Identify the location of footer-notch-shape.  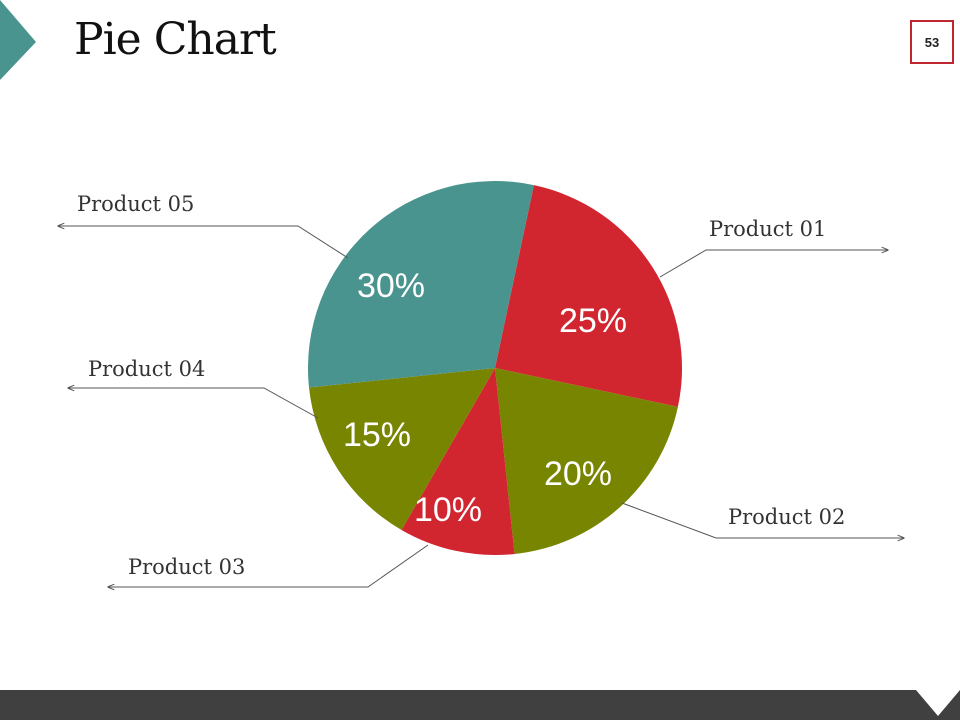
(938, 703).